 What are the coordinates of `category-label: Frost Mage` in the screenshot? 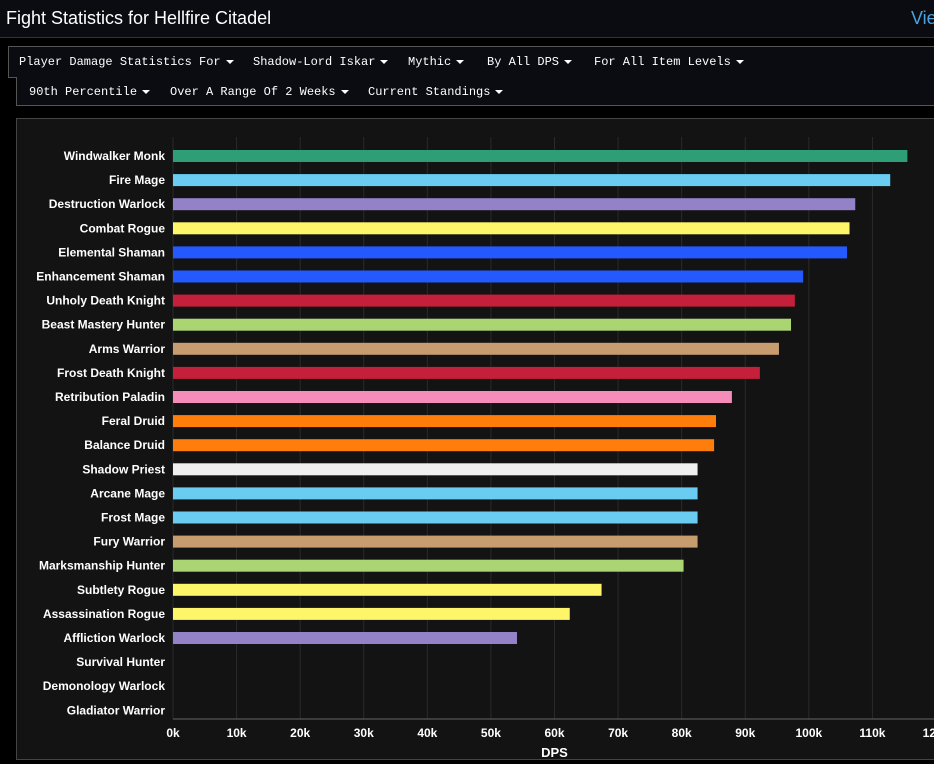 It's located at (133, 518).